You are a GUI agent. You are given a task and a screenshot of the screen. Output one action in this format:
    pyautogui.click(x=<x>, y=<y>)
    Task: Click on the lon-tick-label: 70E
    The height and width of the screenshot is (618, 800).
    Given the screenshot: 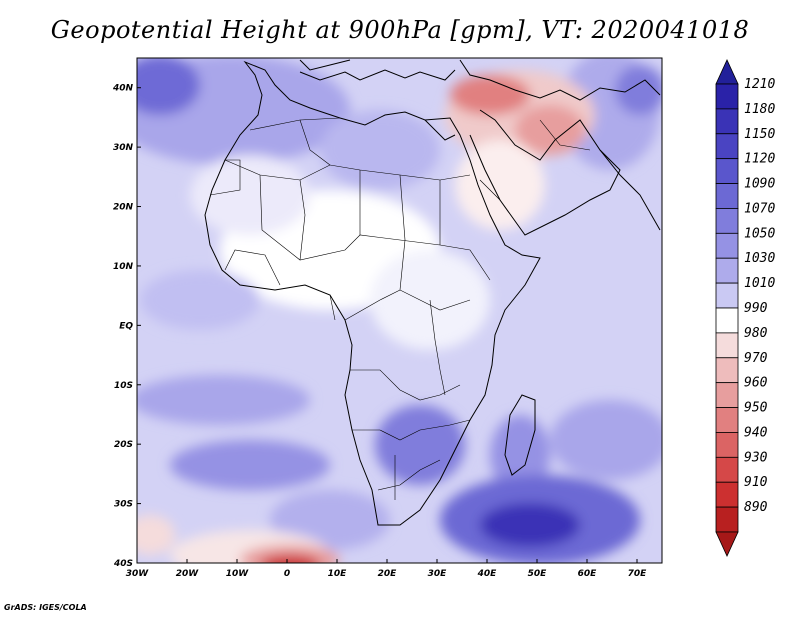 What is the action you would take?
    pyautogui.click(x=638, y=574)
    